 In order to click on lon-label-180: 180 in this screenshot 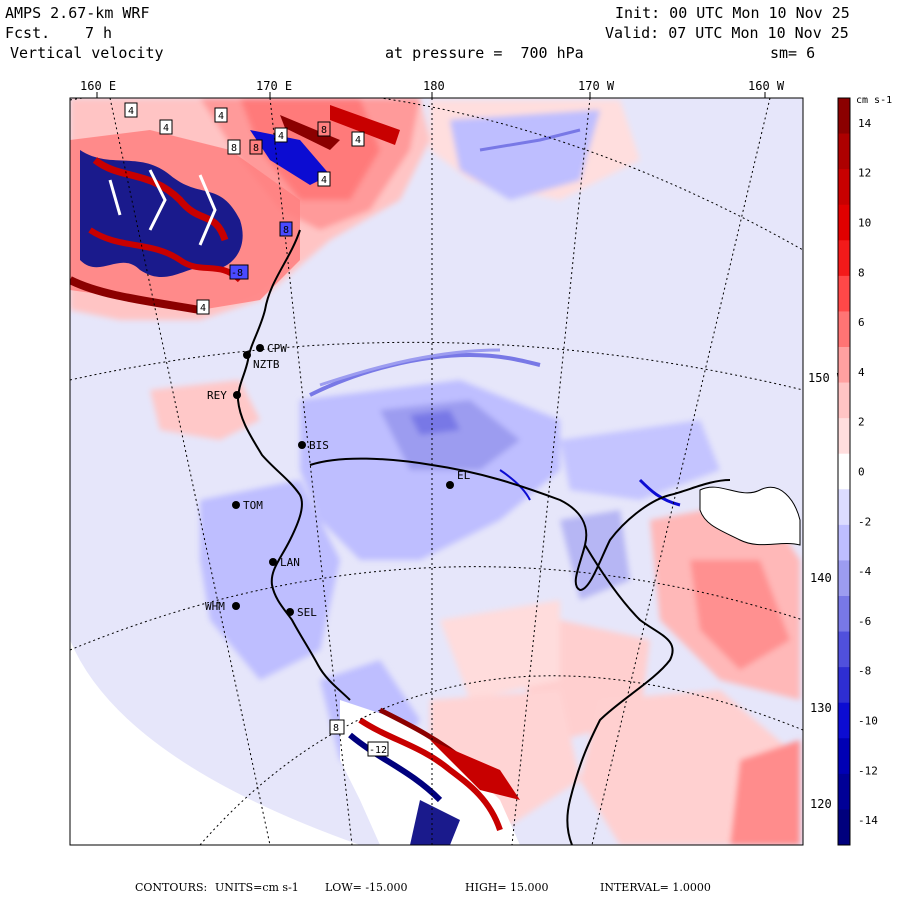, I will do `click(434, 86)`.